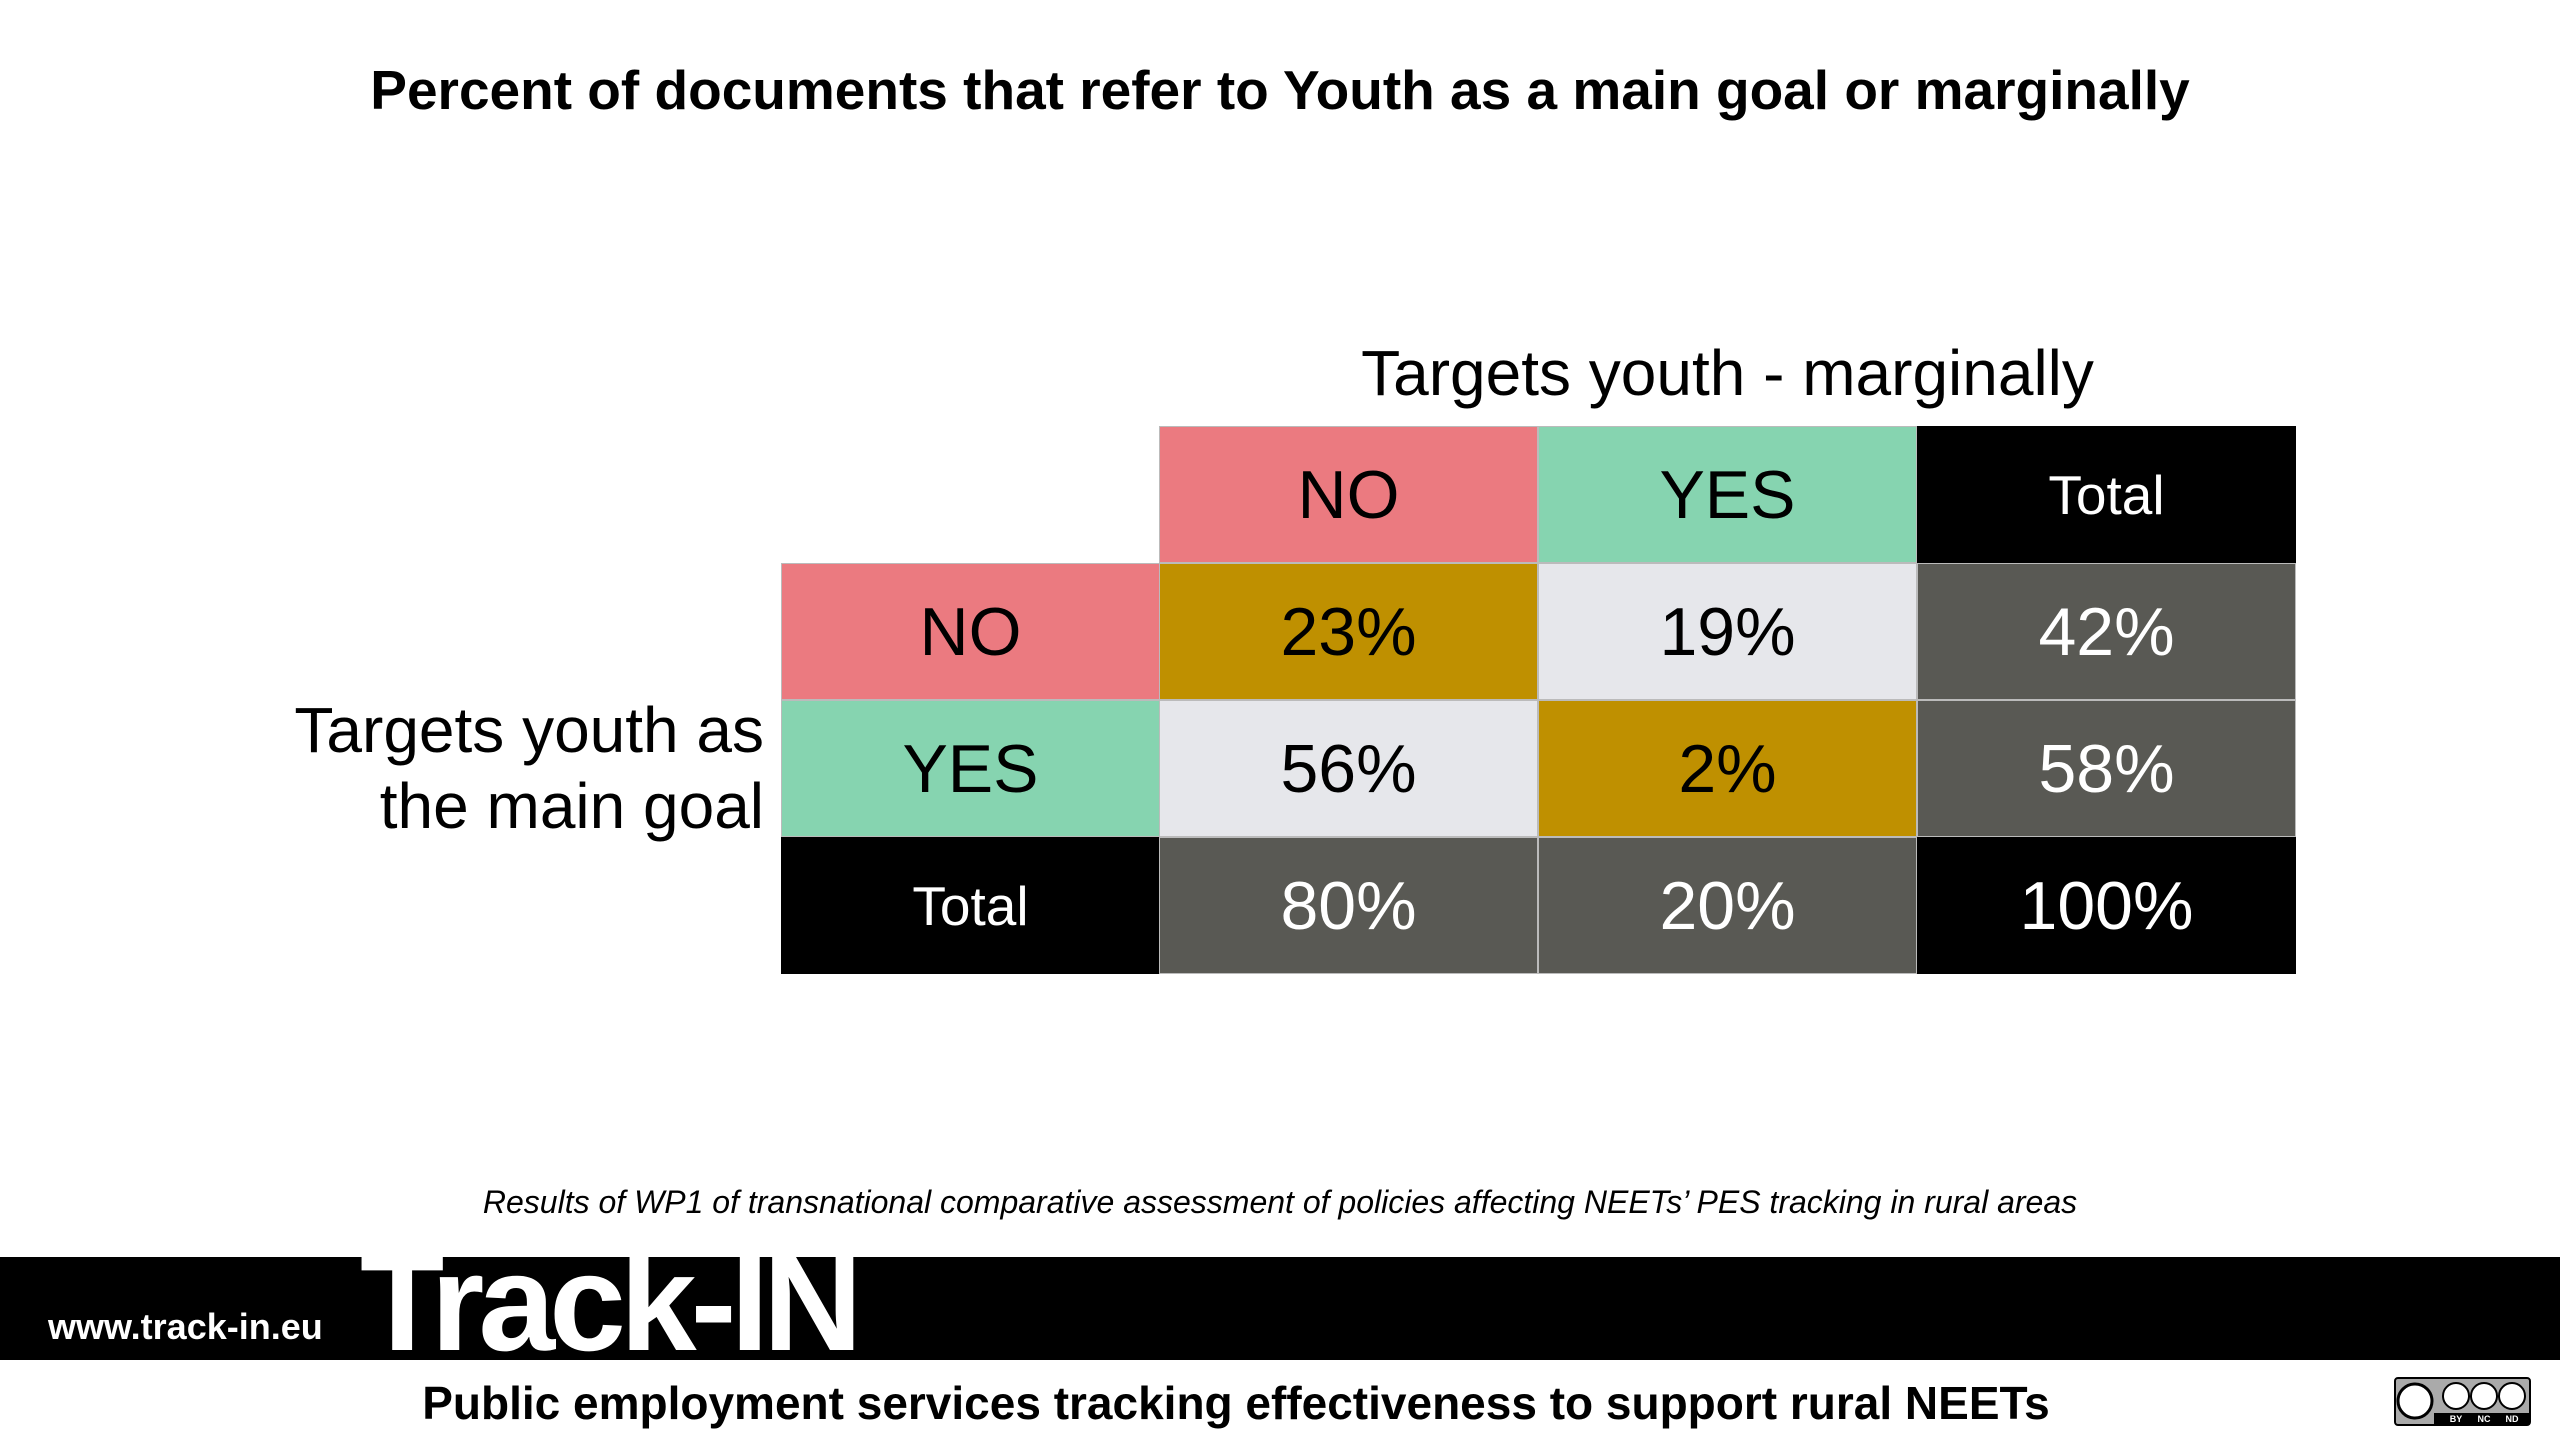  What do you see at coordinates (970, 768) in the screenshot?
I see `row-label: YES` at bounding box center [970, 768].